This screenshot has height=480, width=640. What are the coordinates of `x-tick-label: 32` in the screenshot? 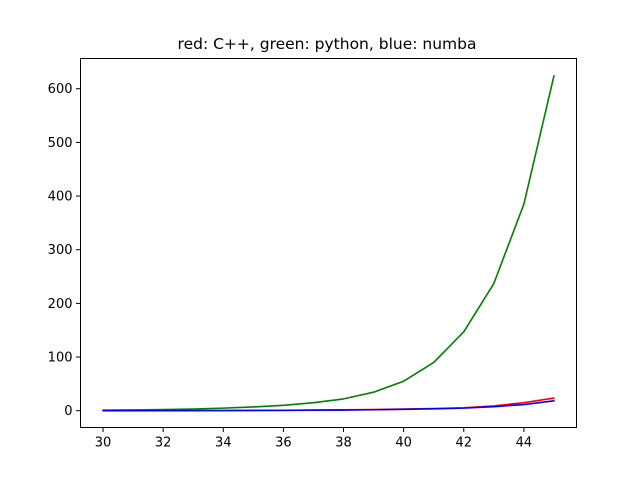 It's located at (163, 443).